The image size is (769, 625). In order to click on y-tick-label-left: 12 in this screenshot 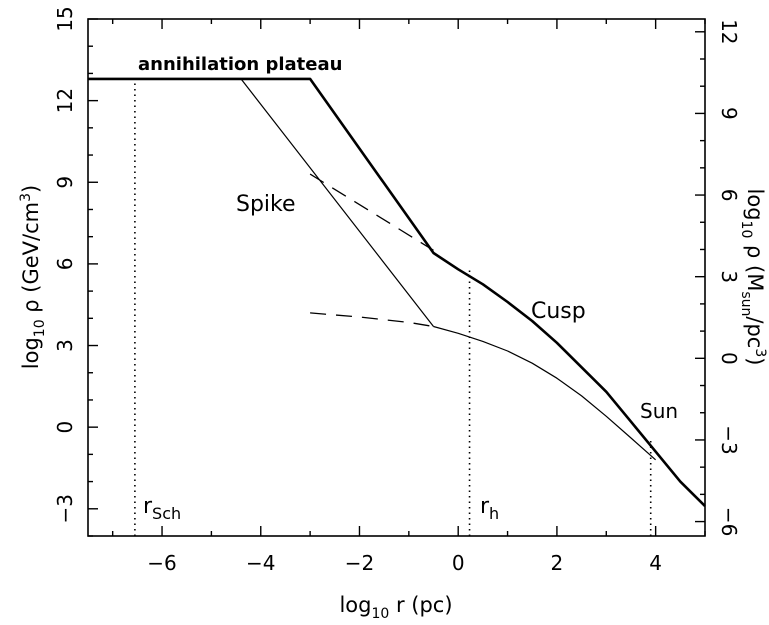, I will do `click(65, 100)`.